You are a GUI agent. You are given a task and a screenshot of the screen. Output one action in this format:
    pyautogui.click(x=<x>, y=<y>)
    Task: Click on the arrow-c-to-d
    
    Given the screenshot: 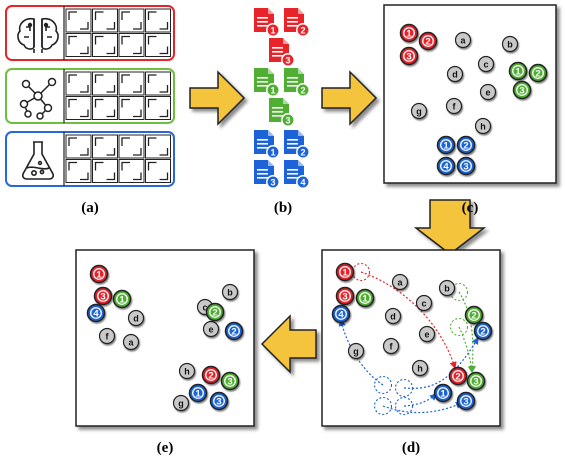 What is the action you would take?
    pyautogui.click(x=450, y=227)
    